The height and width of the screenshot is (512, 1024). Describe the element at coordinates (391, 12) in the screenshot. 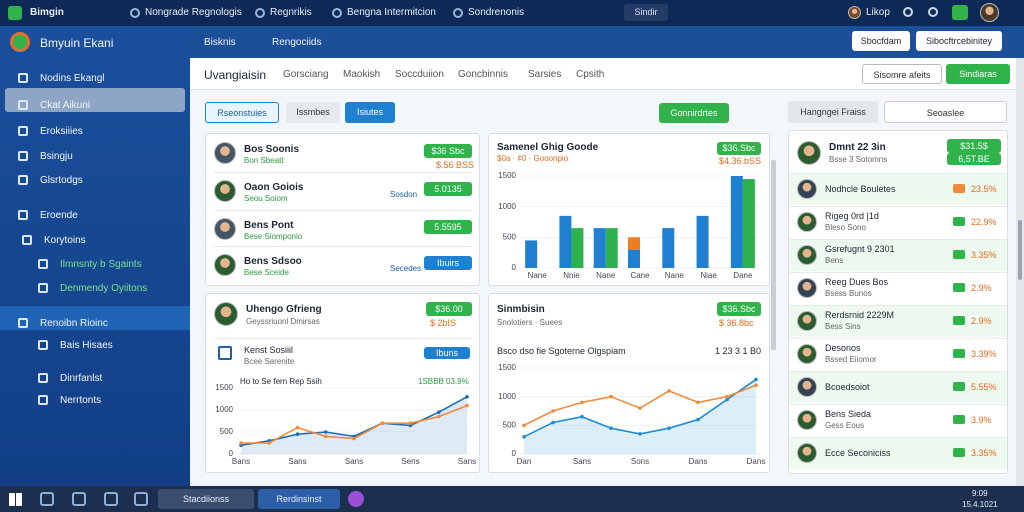

I see `top-tab: Bengna Intermitcion` at that location.